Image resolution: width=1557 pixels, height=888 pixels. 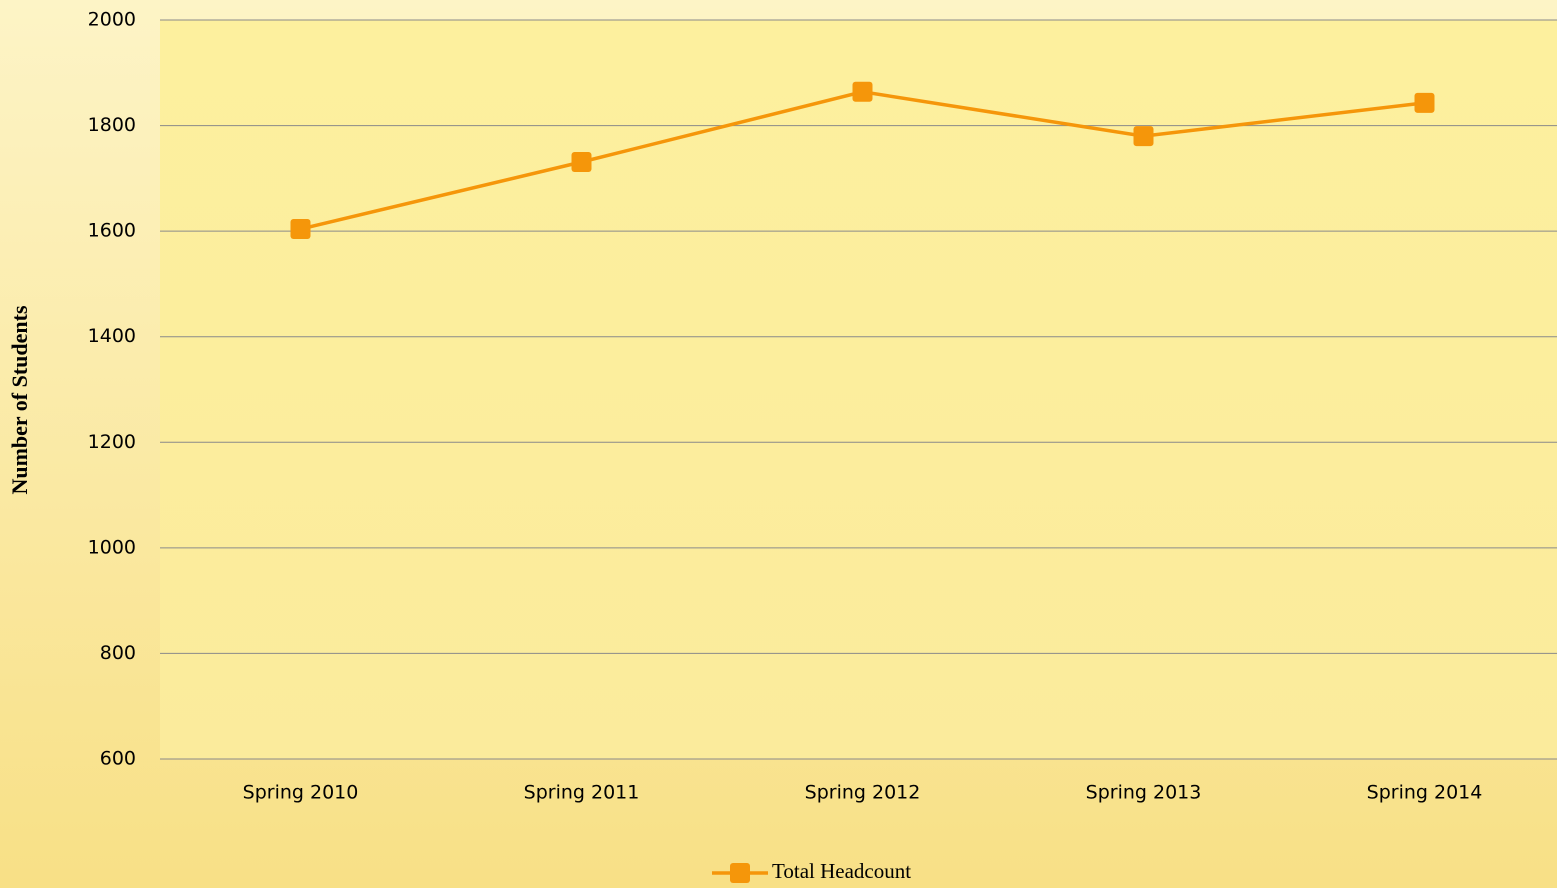 What do you see at coordinates (112, 442) in the screenshot?
I see `y-tick-label: 1200` at bounding box center [112, 442].